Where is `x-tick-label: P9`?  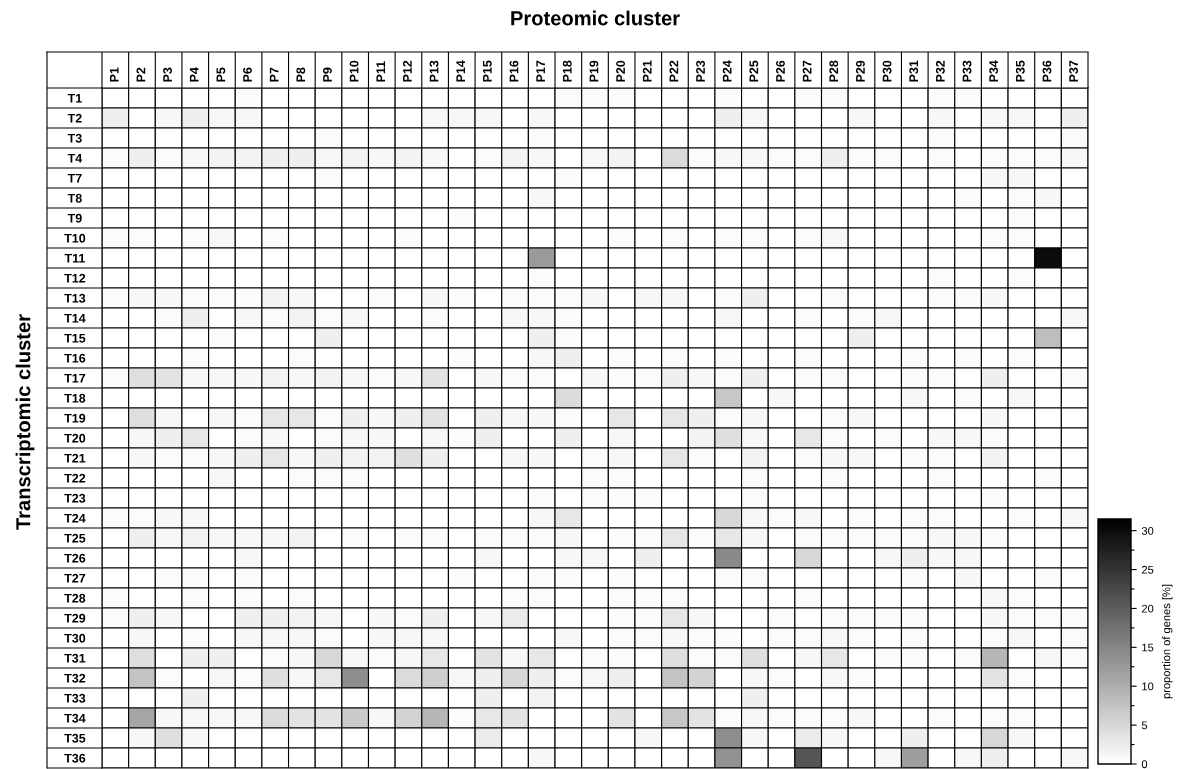
x-tick-label: P9 is located at coordinates (327, 74).